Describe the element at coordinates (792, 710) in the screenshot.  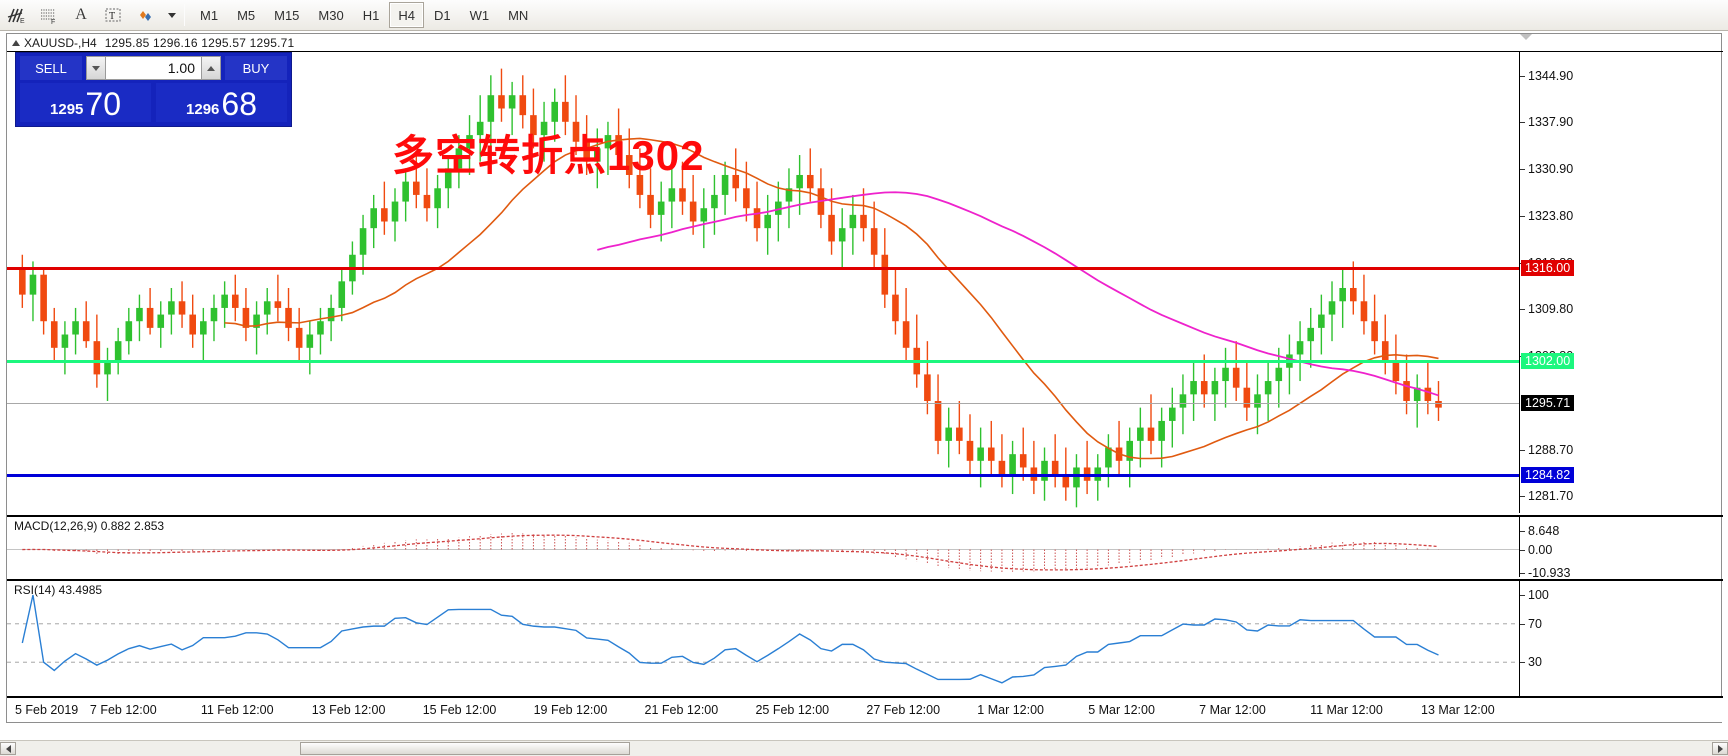
I see `date-tick: 25 Feb 12:00` at that location.